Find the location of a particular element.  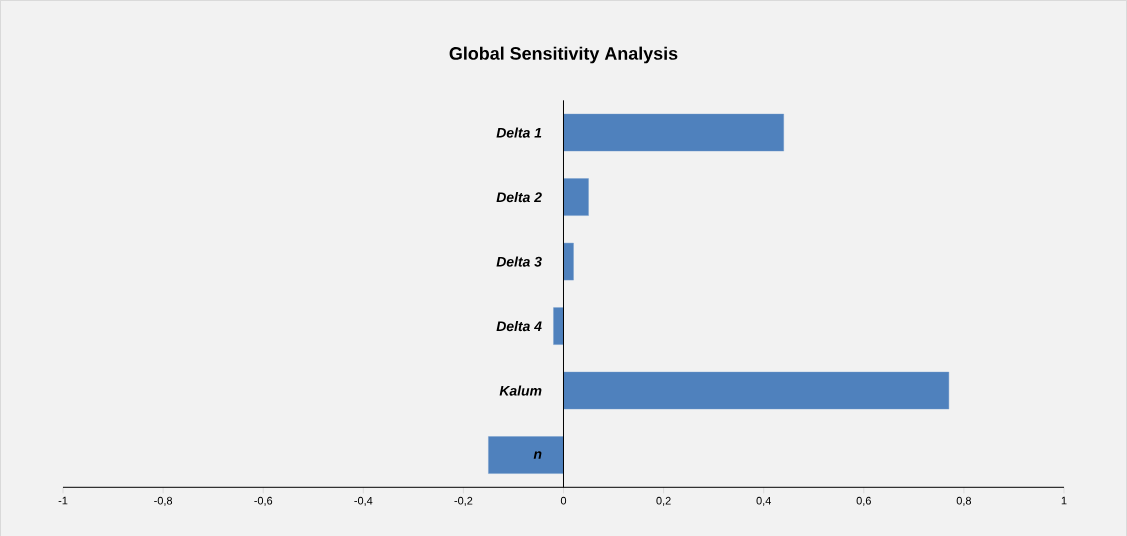

x-tick-label: 1 is located at coordinates (1064, 500).